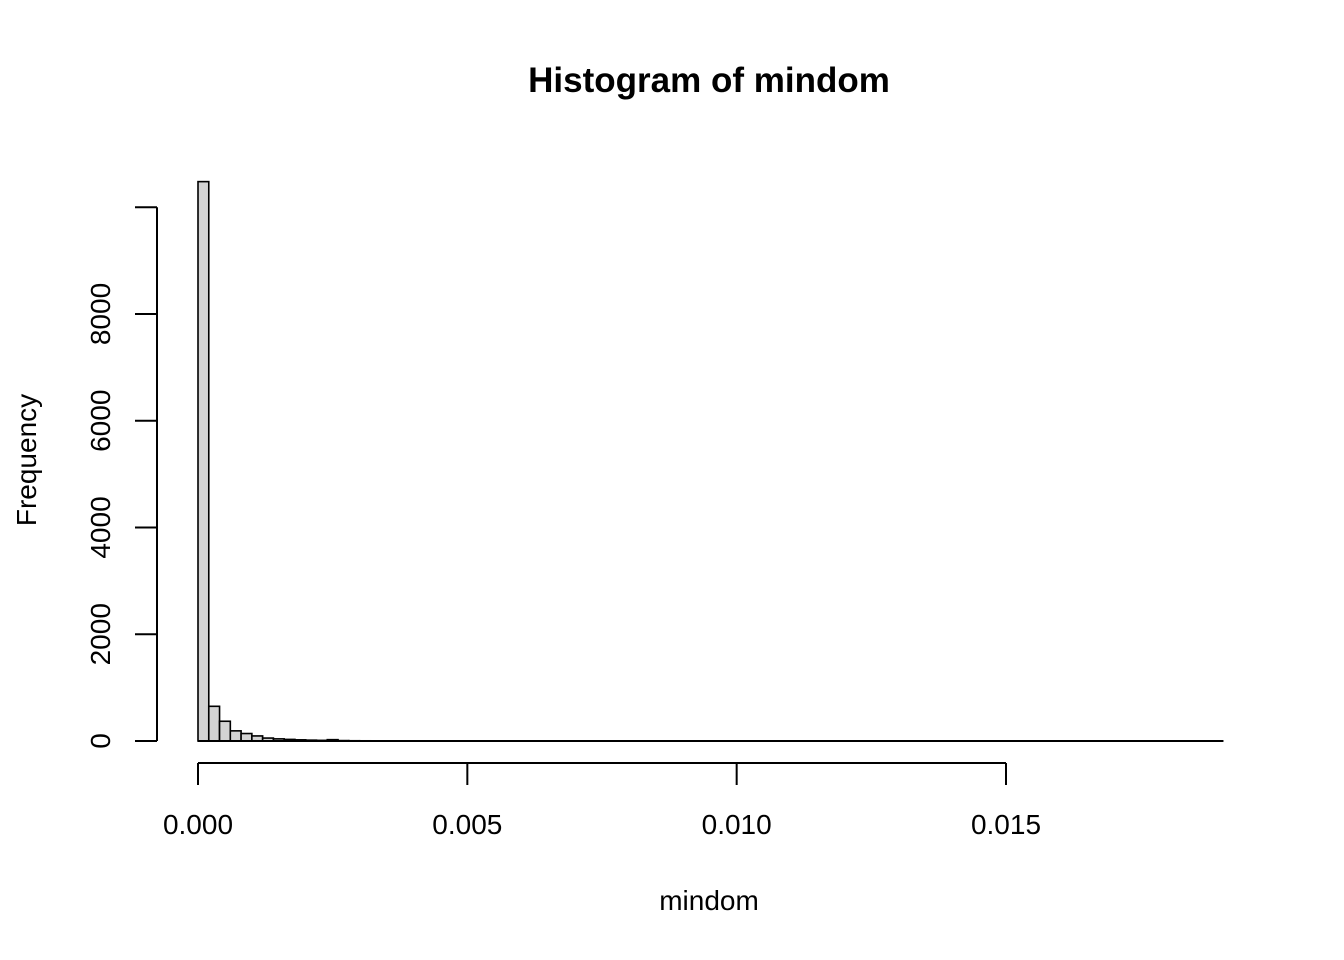 The height and width of the screenshot is (960, 1344). What do you see at coordinates (602, 801) in the screenshot?
I see `x-axis: 0.000 0.005 0.010 0.015` at bounding box center [602, 801].